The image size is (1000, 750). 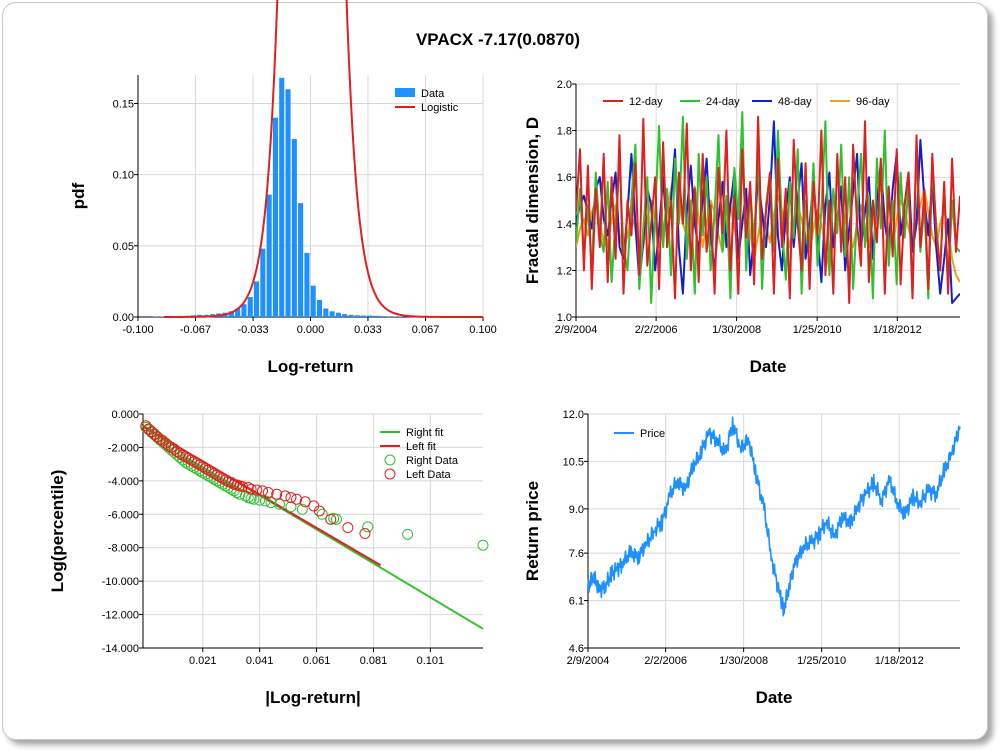 I want to click on logistic-fit-line, so click(x=323, y=159).